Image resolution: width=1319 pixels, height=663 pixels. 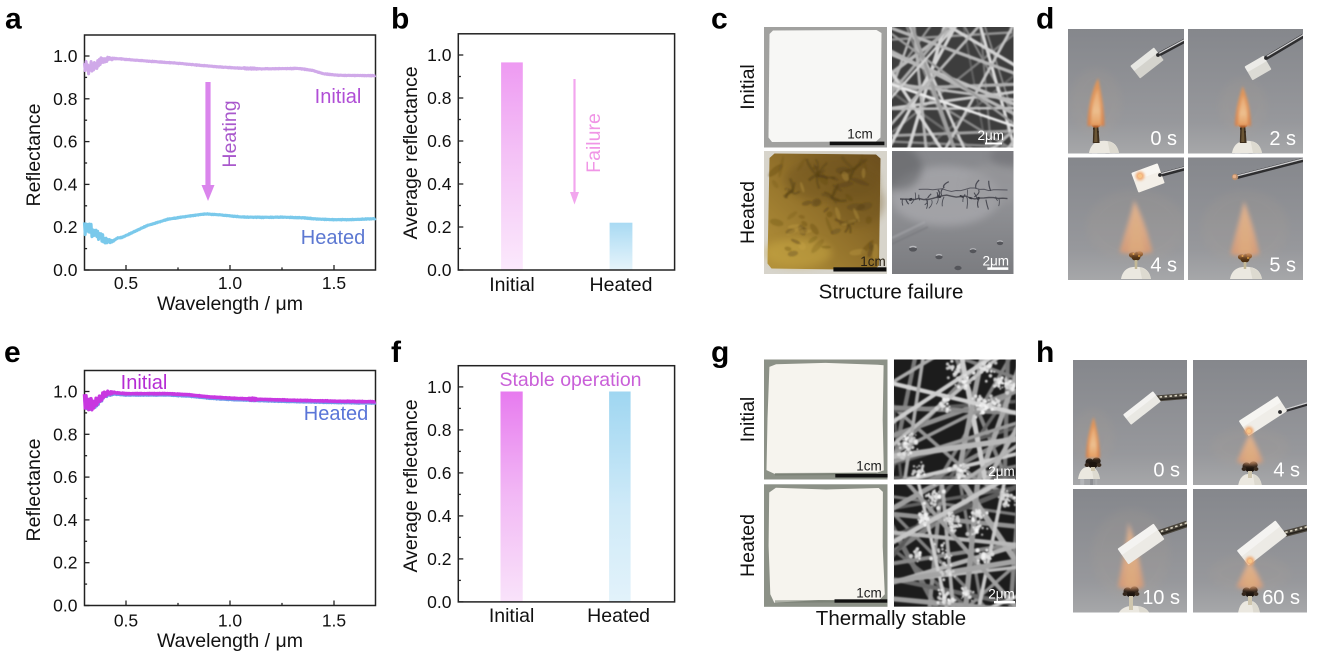 I want to click on svg-text: e, so click(x=12, y=352).